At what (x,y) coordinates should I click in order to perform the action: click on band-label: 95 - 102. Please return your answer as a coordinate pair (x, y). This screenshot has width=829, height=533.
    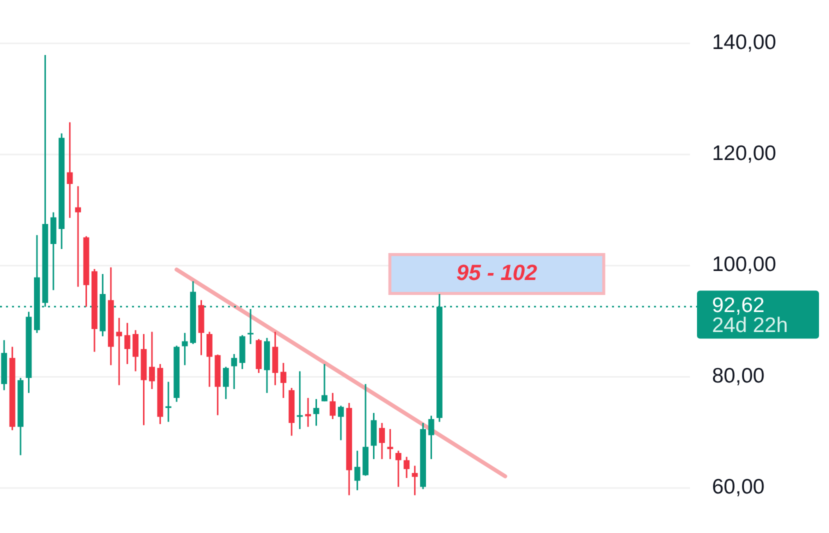
    Looking at the image, I should click on (497, 272).